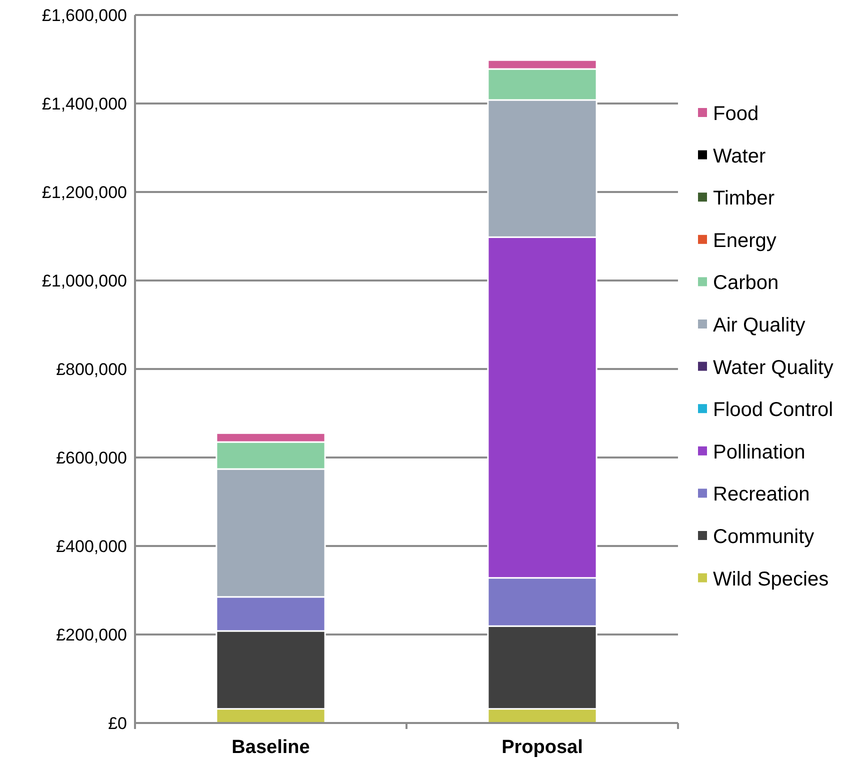 The height and width of the screenshot is (765, 848). Describe the element at coordinates (91, 634) in the screenshot. I see `y-tick-label: £200,000` at that location.